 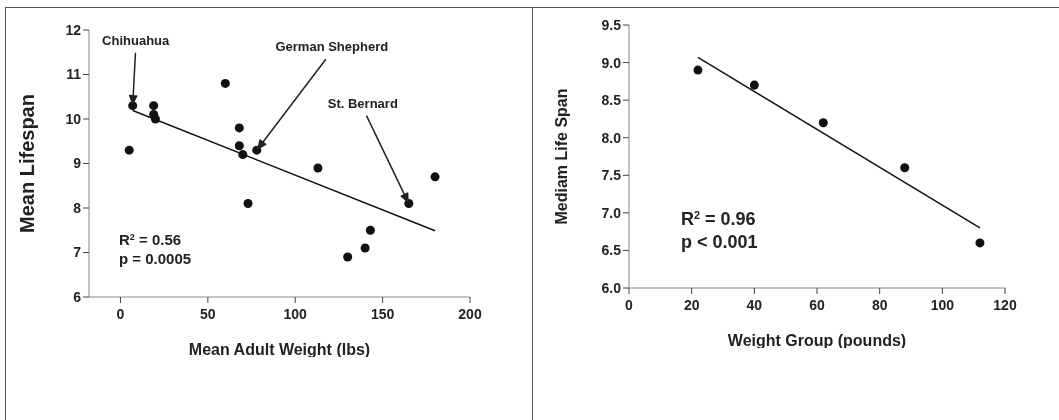 What do you see at coordinates (208, 313) in the screenshot?
I see `x-tick-label: 50` at bounding box center [208, 313].